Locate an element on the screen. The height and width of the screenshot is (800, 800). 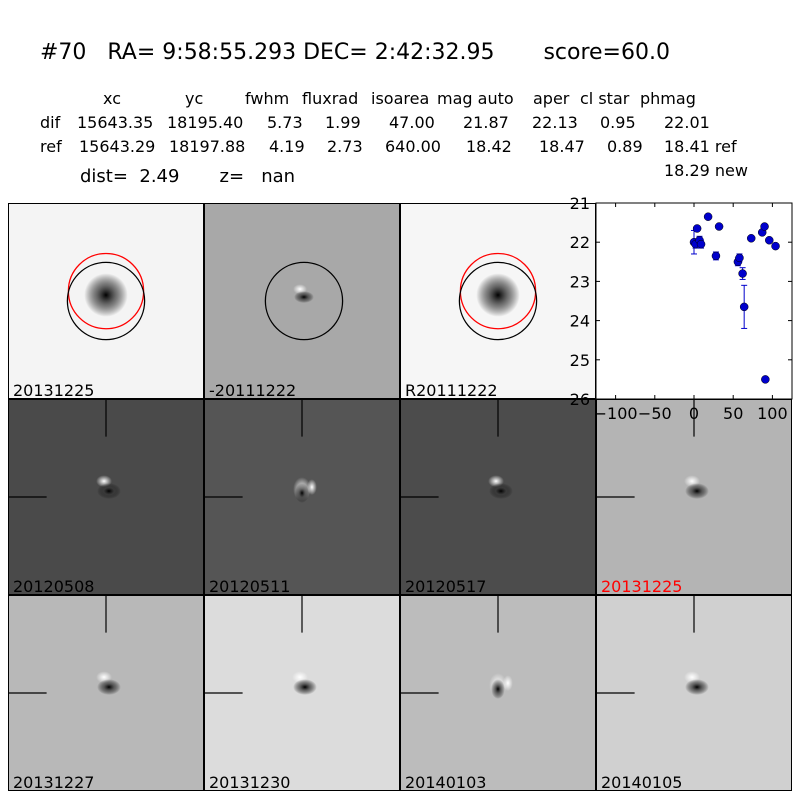
y-tick-label: 23 is located at coordinates (580, 281).